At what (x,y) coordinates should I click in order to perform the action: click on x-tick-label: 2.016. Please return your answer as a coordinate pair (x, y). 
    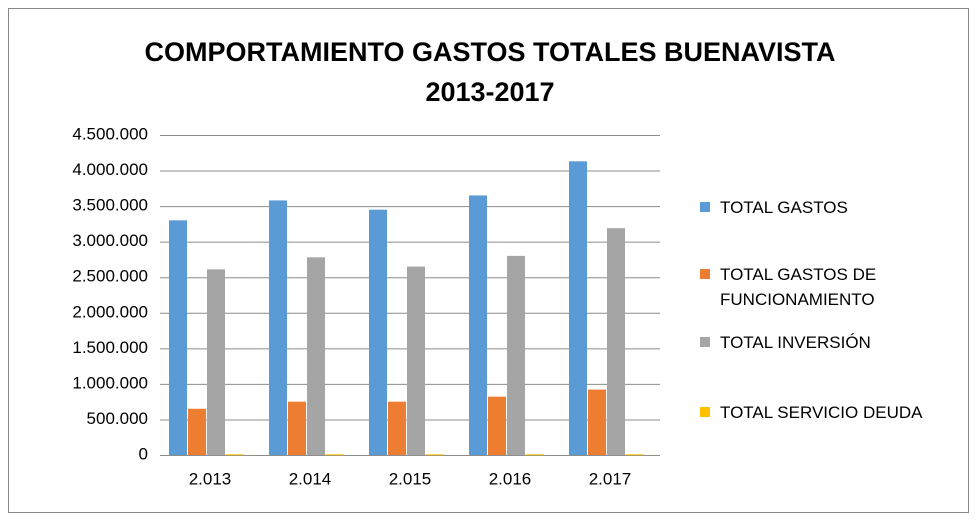
    Looking at the image, I should click on (510, 478).